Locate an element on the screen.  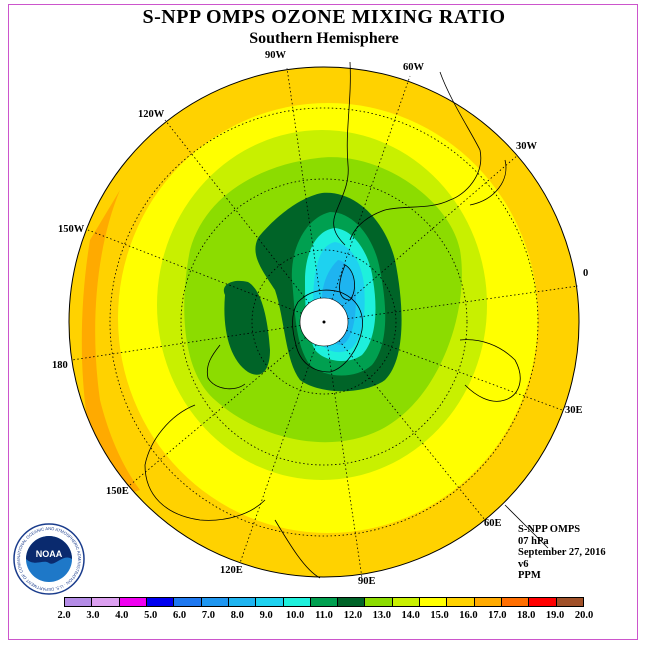
colorbar-tick-label: 4.0 is located at coordinates (122, 615).